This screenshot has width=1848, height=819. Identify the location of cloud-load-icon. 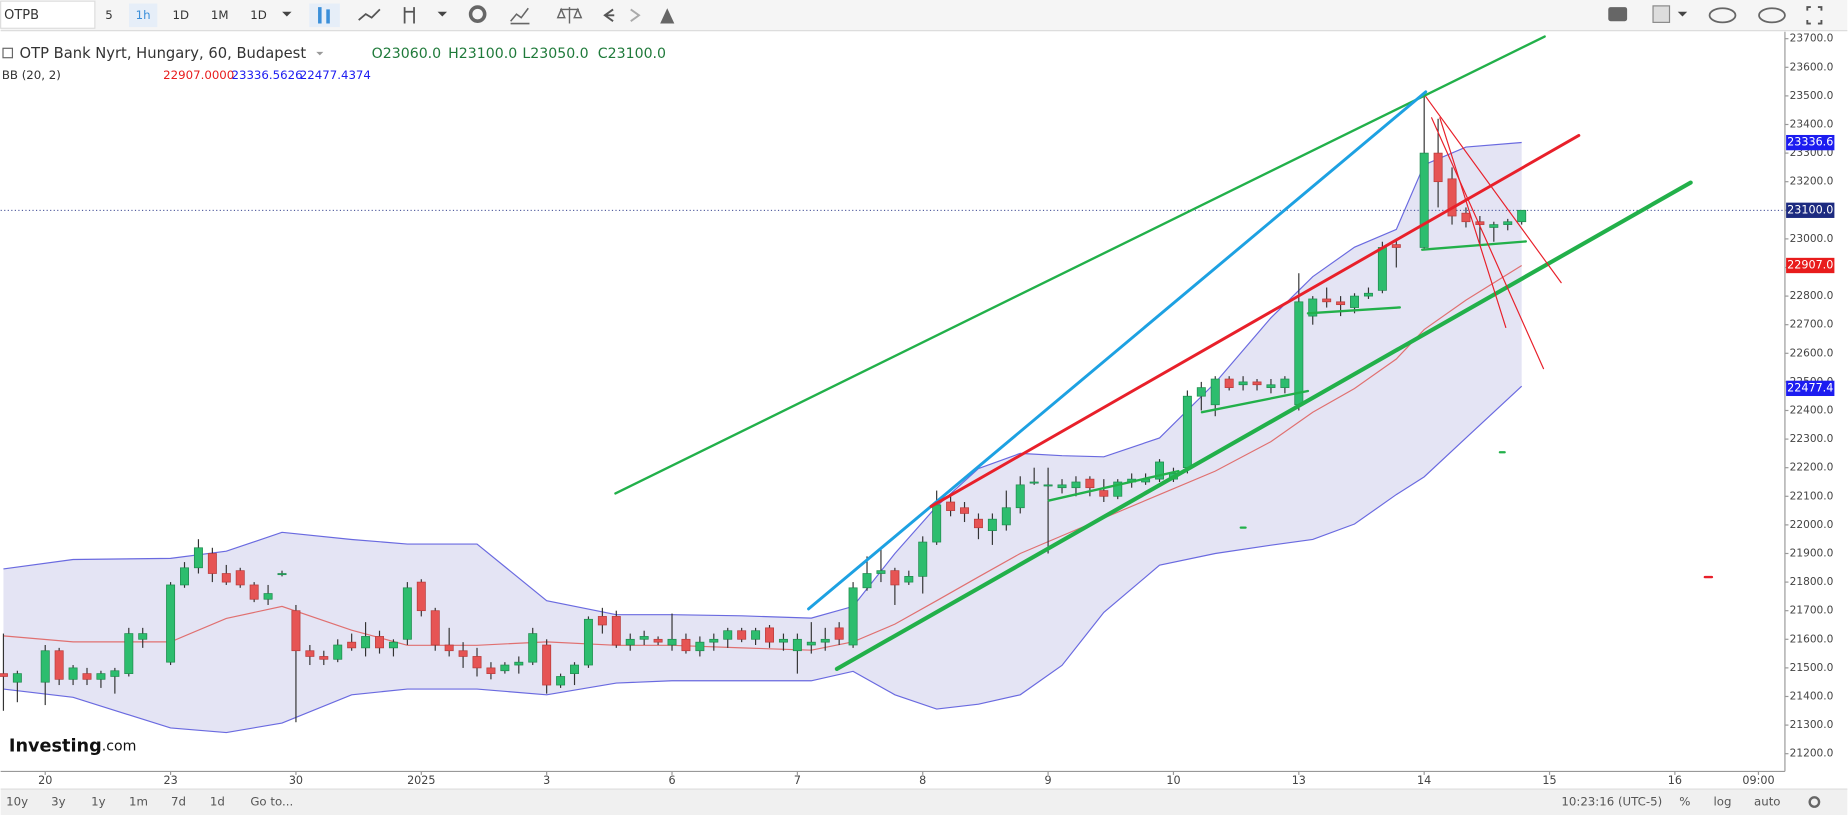
(1722, 15).